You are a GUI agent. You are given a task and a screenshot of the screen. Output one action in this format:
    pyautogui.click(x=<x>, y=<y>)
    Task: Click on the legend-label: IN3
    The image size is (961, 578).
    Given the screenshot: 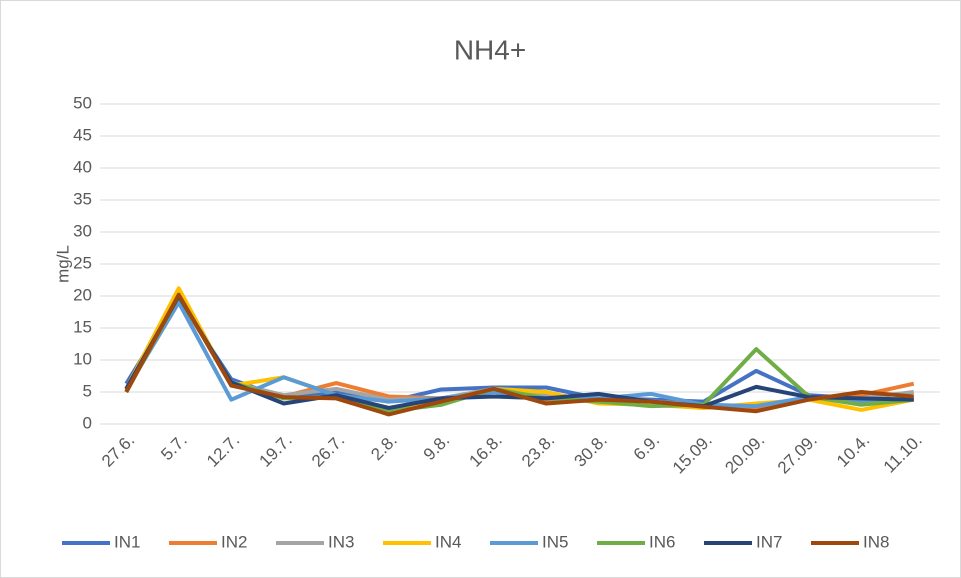 What is the action you would take?
    pyautogui.click(x=341, y=541)
    